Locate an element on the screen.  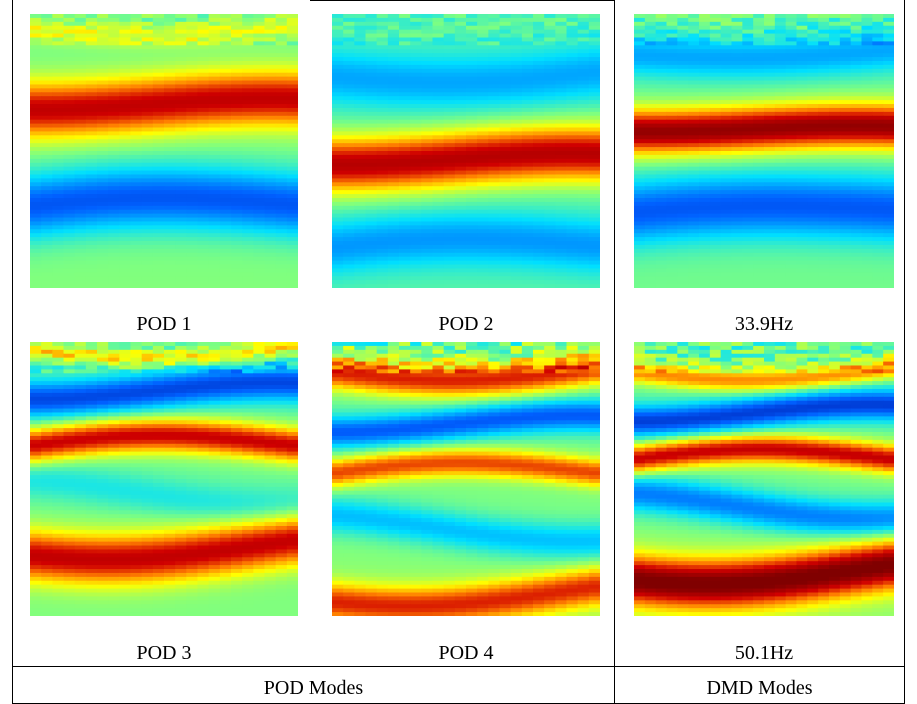
table-right-border is located at coordinates (904, 352).